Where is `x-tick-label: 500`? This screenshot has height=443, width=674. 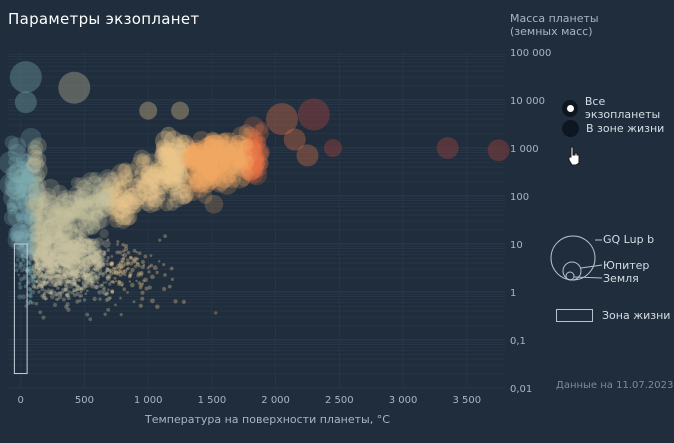 x-tick-label: 500 is located at coordinates (84, 400).